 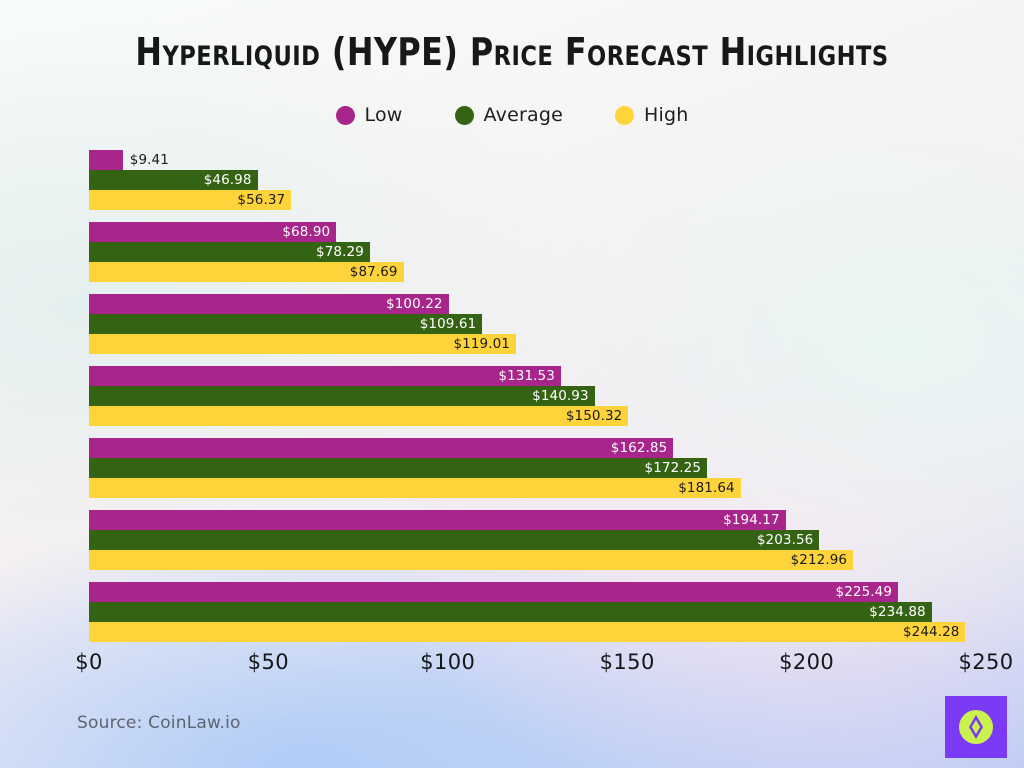 I want to click on bar-low-2029: $162.85, so click(x=381, y=448).